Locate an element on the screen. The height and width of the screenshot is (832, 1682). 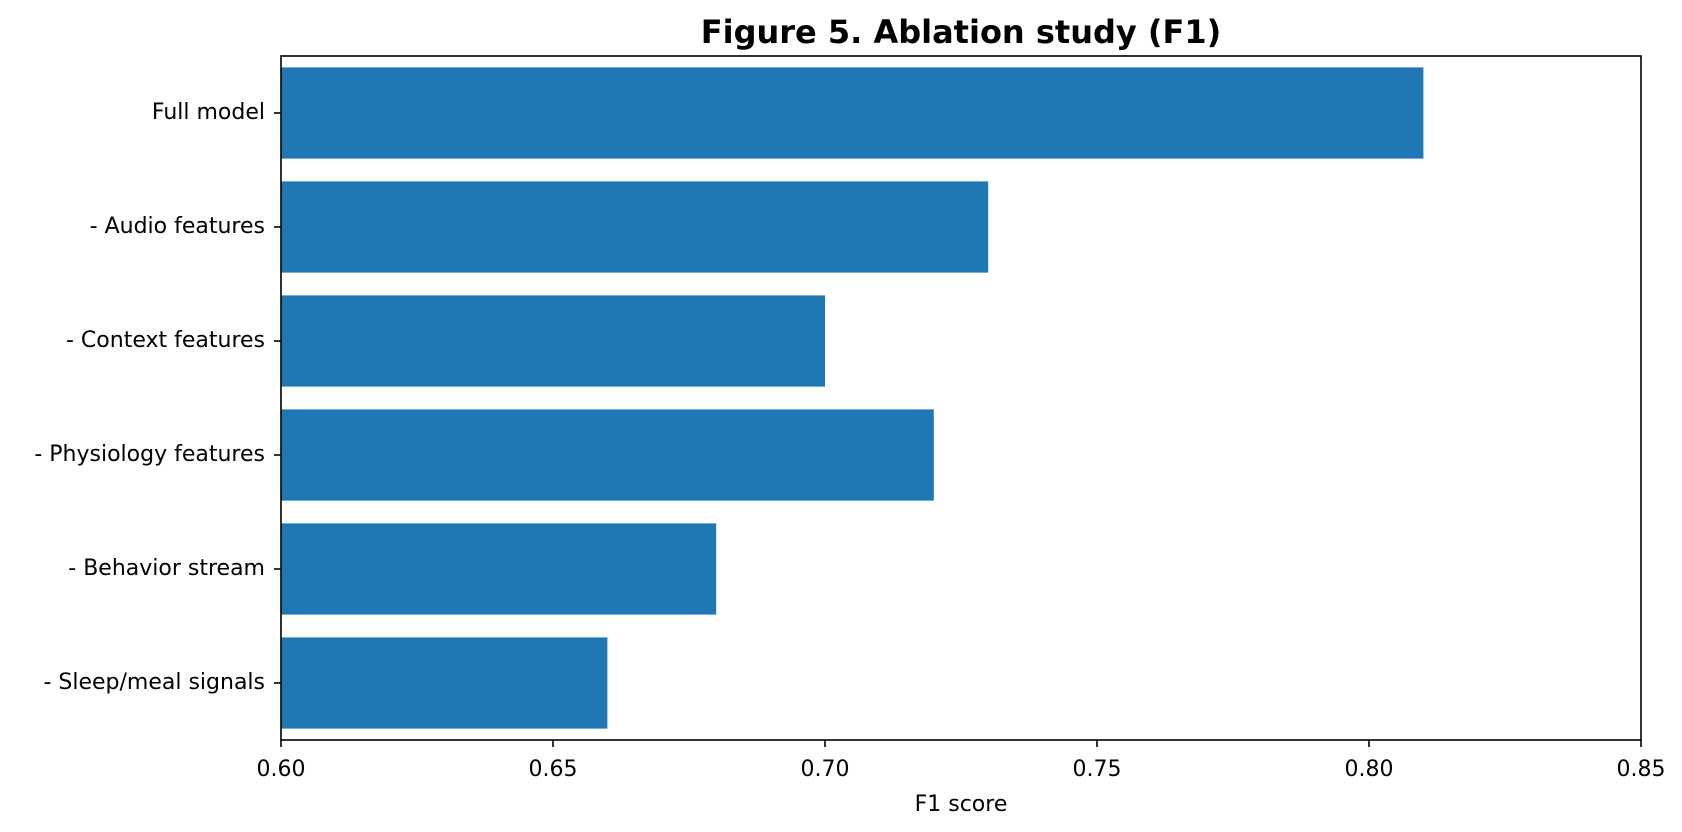
x-tick-label-0: 0.60 is located at coordinates (281, 769).